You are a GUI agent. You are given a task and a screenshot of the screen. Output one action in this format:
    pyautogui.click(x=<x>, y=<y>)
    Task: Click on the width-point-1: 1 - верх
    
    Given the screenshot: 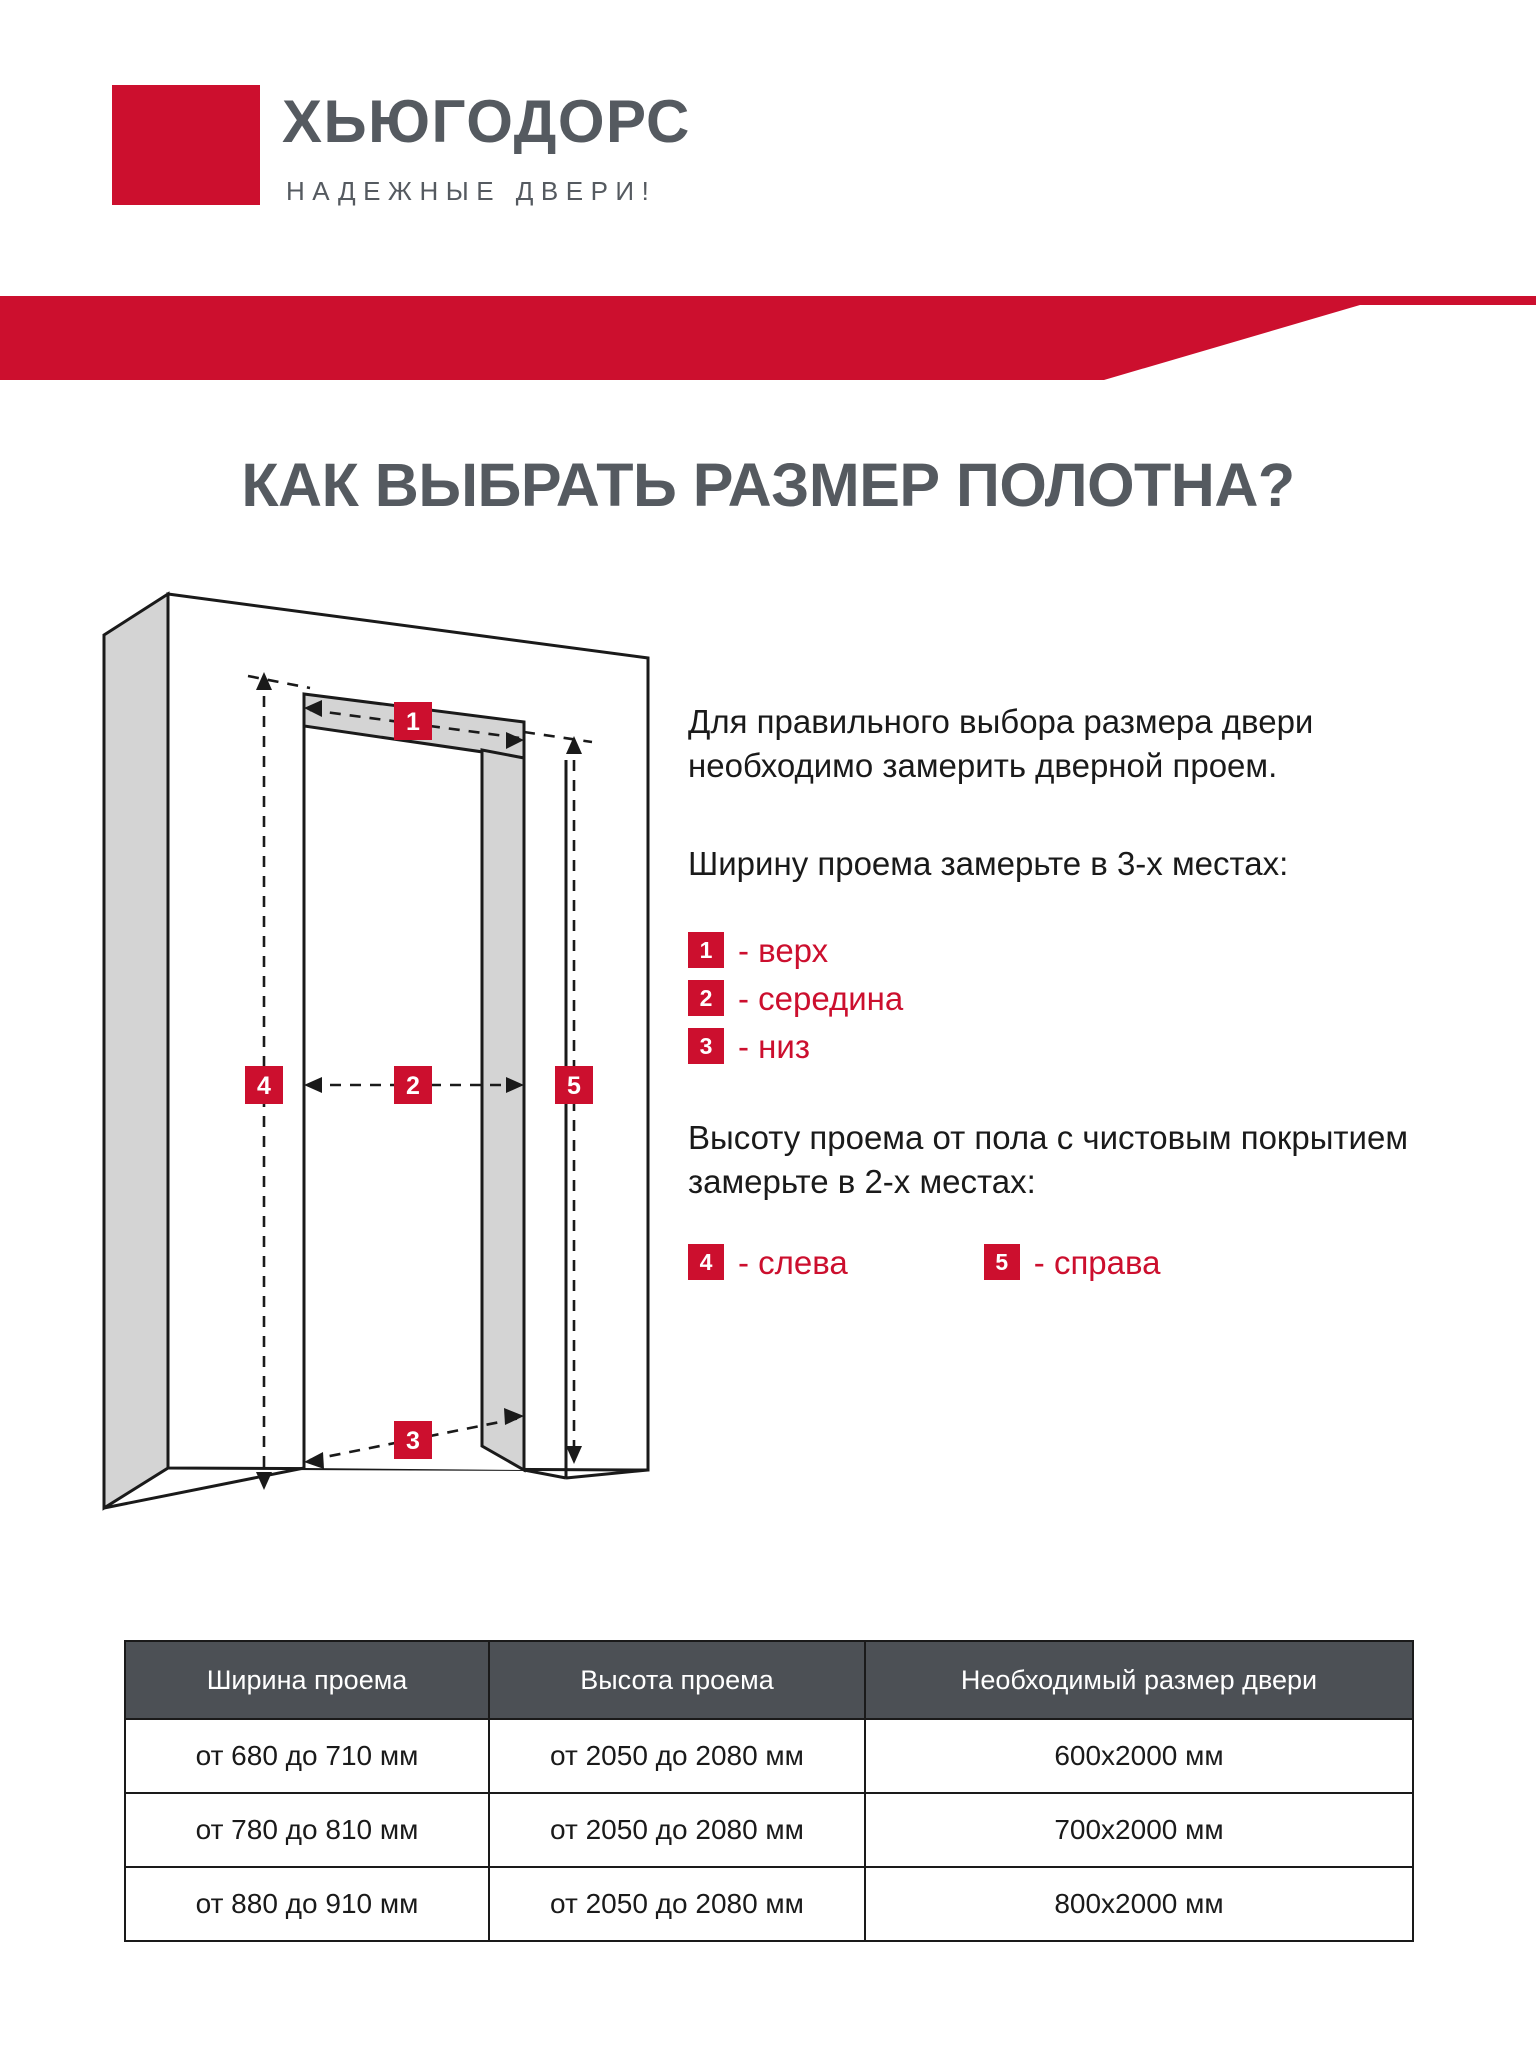 What is the action you would take?
    pyautogui.click(x=1058, y=950)
    